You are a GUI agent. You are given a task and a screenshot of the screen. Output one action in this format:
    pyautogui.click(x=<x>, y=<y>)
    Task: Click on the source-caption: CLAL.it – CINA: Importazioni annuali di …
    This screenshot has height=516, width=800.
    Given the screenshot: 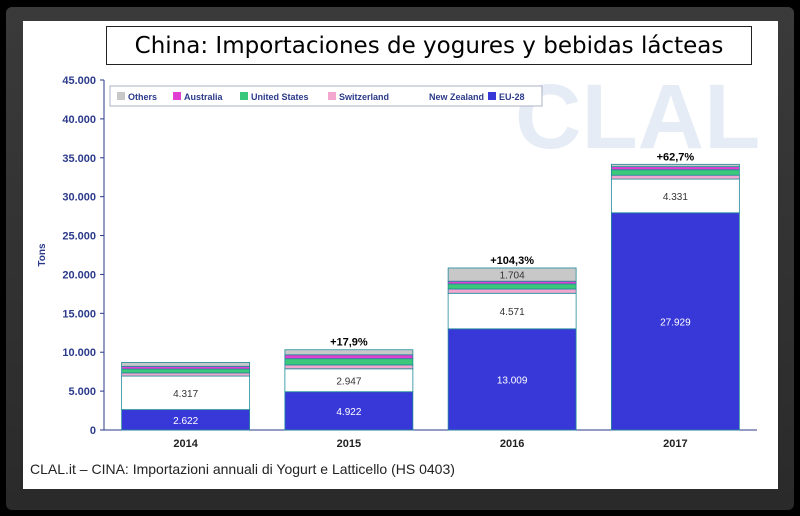 What is the action you would take?
    pyautogui.click(x=242, y=469)
    